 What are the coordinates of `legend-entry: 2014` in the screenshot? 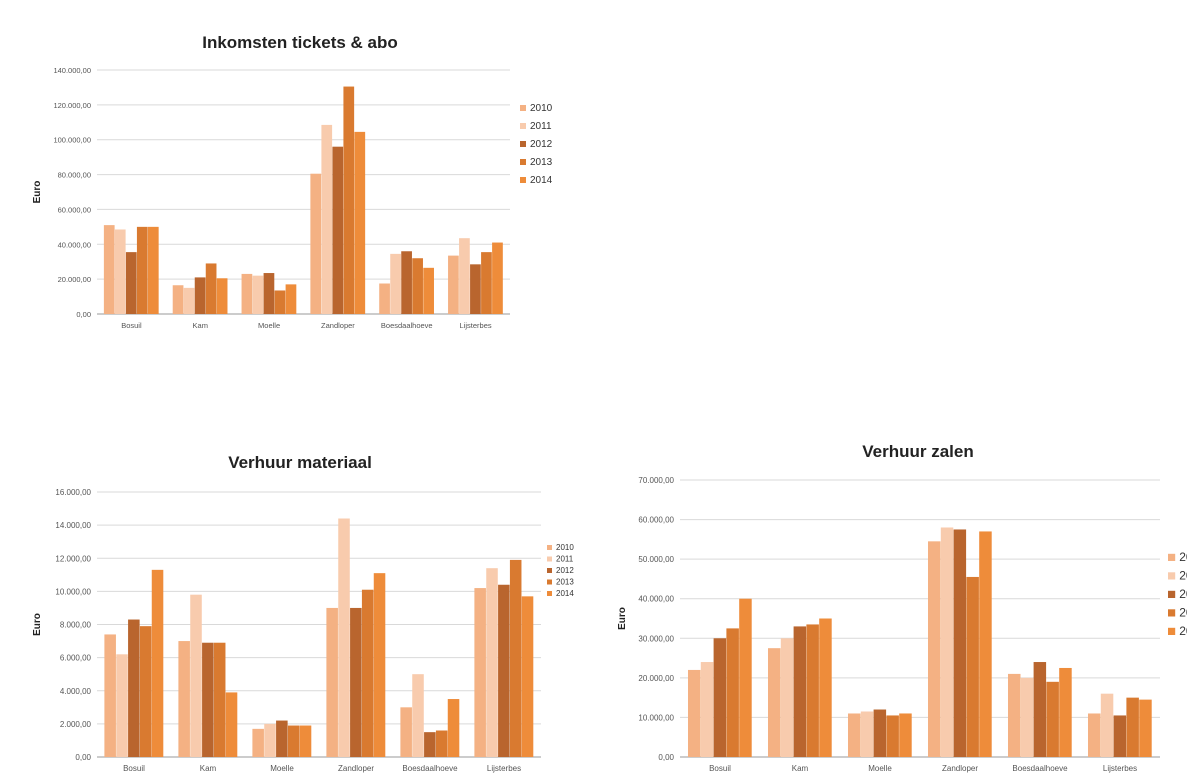 It's located at (1183, 631).